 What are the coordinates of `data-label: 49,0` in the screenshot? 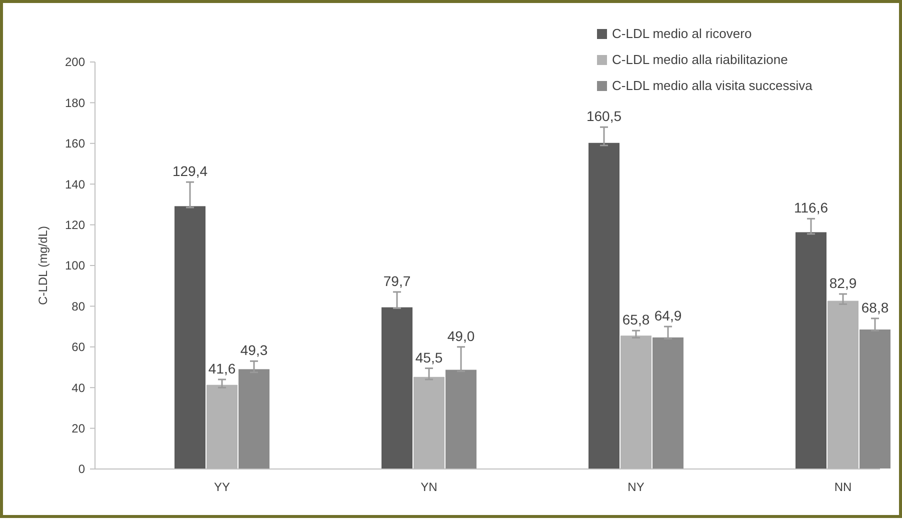 It's located at (461, 336).